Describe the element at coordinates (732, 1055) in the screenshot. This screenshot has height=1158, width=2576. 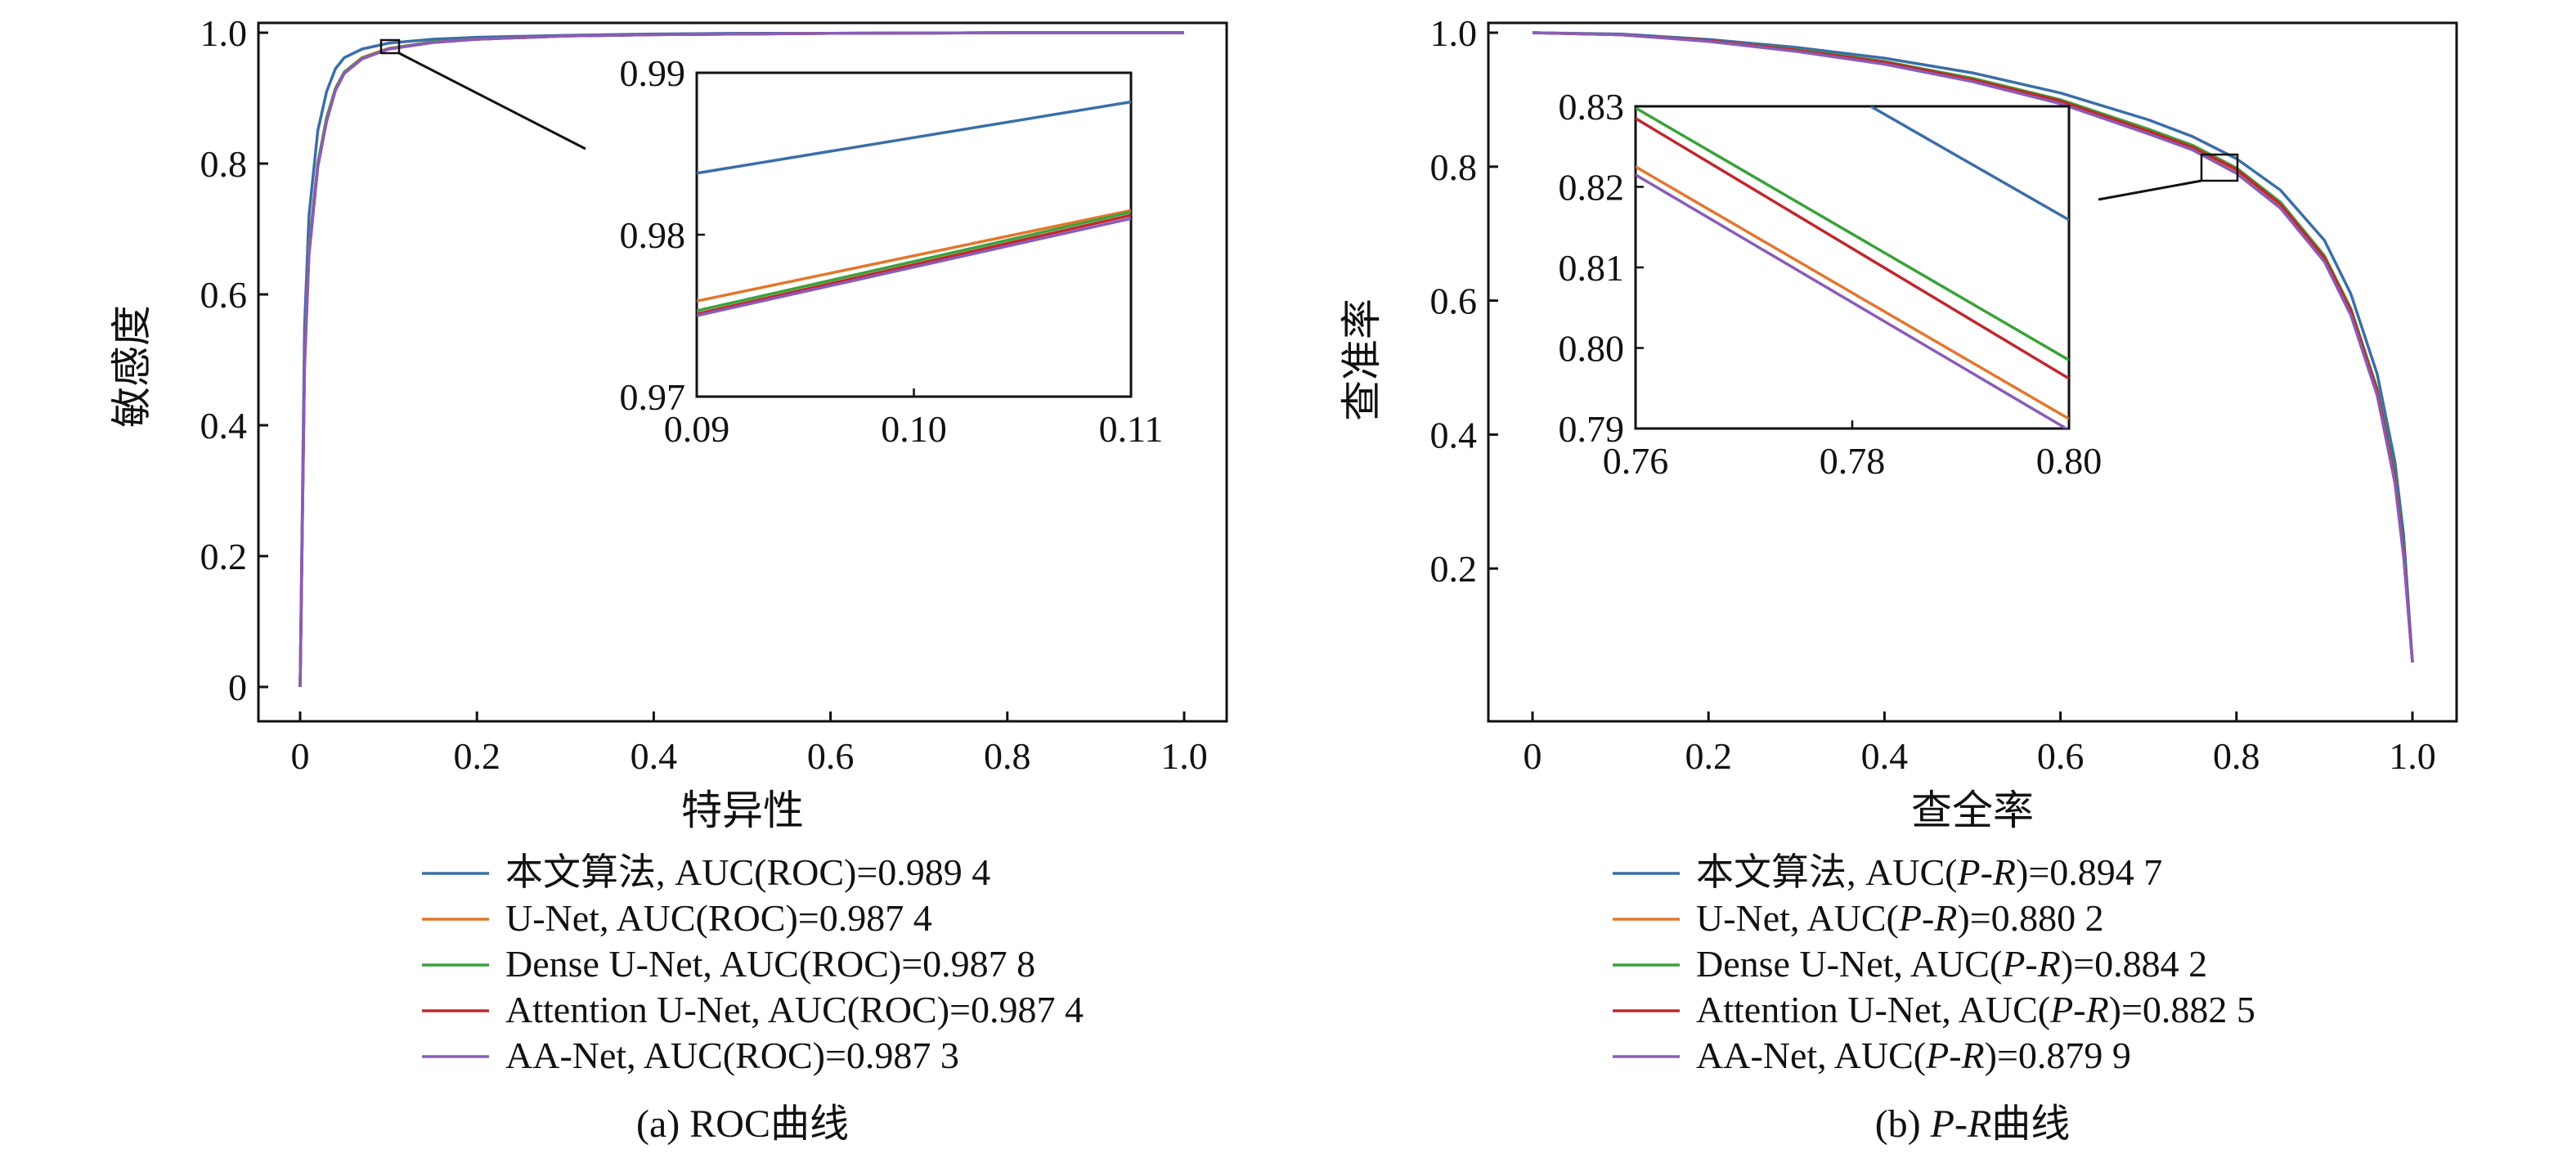
I see `legend-entry-5: AA-Net, AUC(ROC)=0.987 3` at that location.